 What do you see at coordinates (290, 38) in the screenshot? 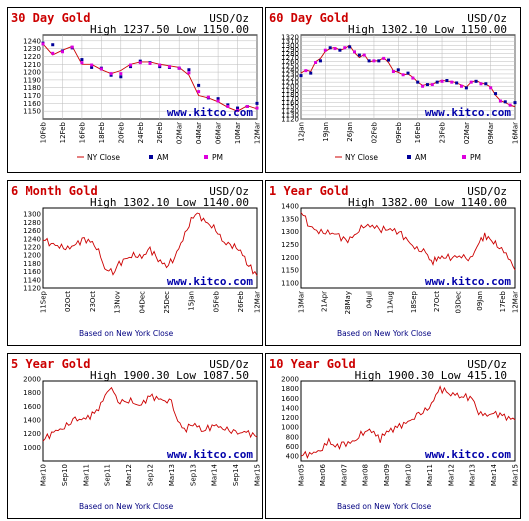
I see `y-tick-label: 1320` at bounding box center [290, 38].